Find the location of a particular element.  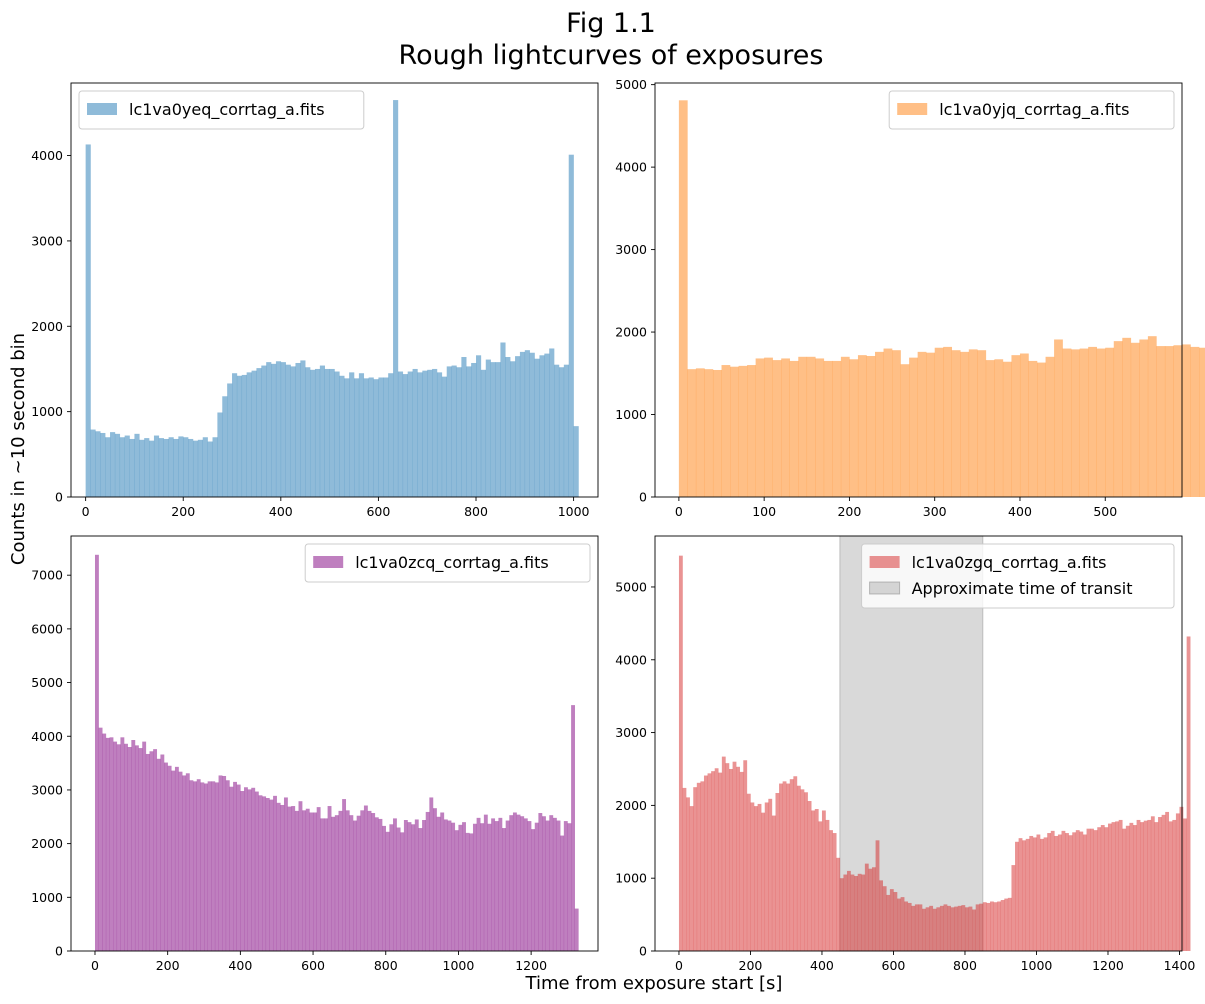

x-tick-label: 1000 is located at coordinates (574, 511).